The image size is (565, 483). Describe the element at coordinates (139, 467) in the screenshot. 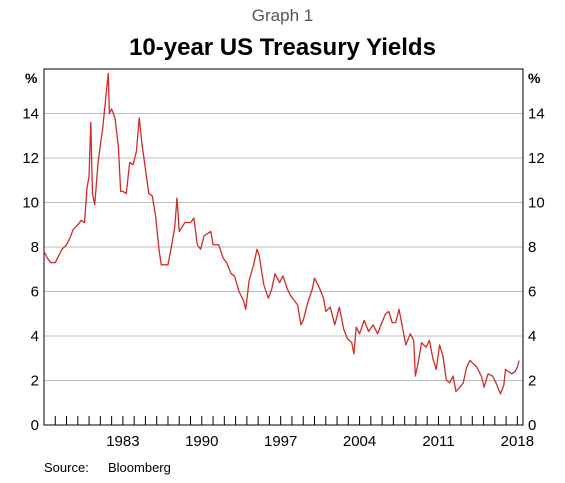

I see `source-value: Bloomberg` at that location.